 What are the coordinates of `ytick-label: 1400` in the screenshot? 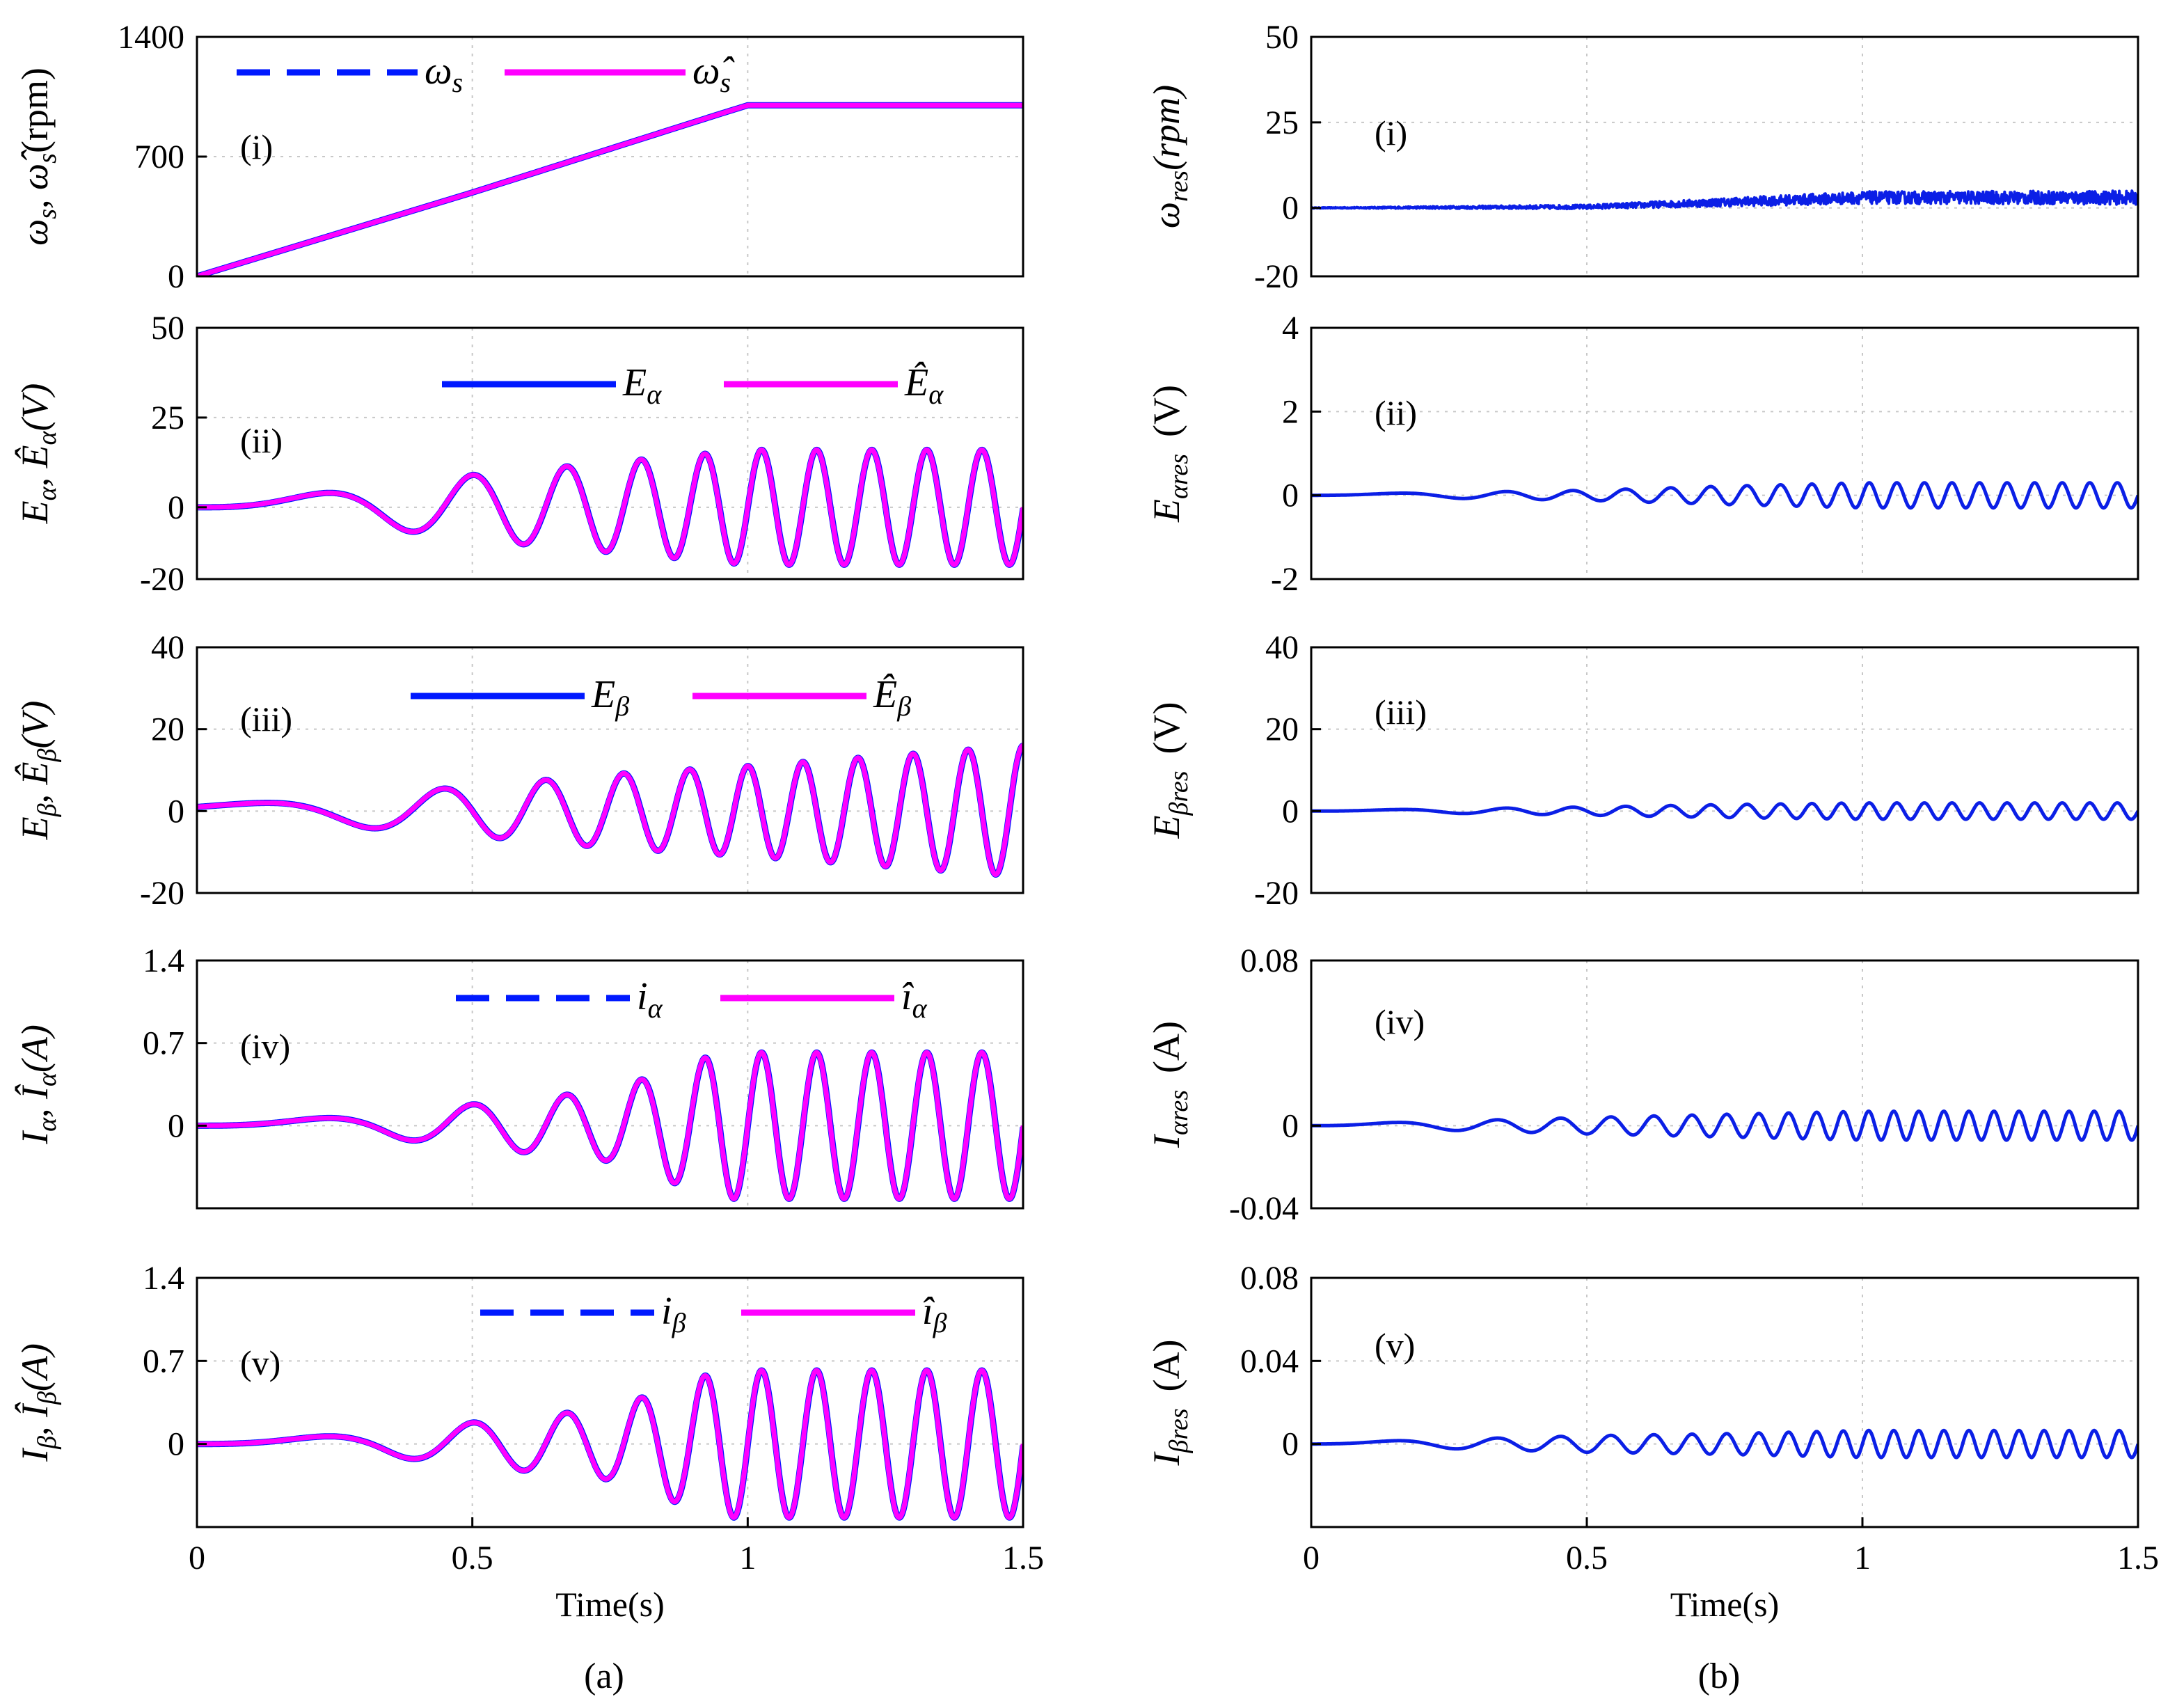 It's located at (151, 37).